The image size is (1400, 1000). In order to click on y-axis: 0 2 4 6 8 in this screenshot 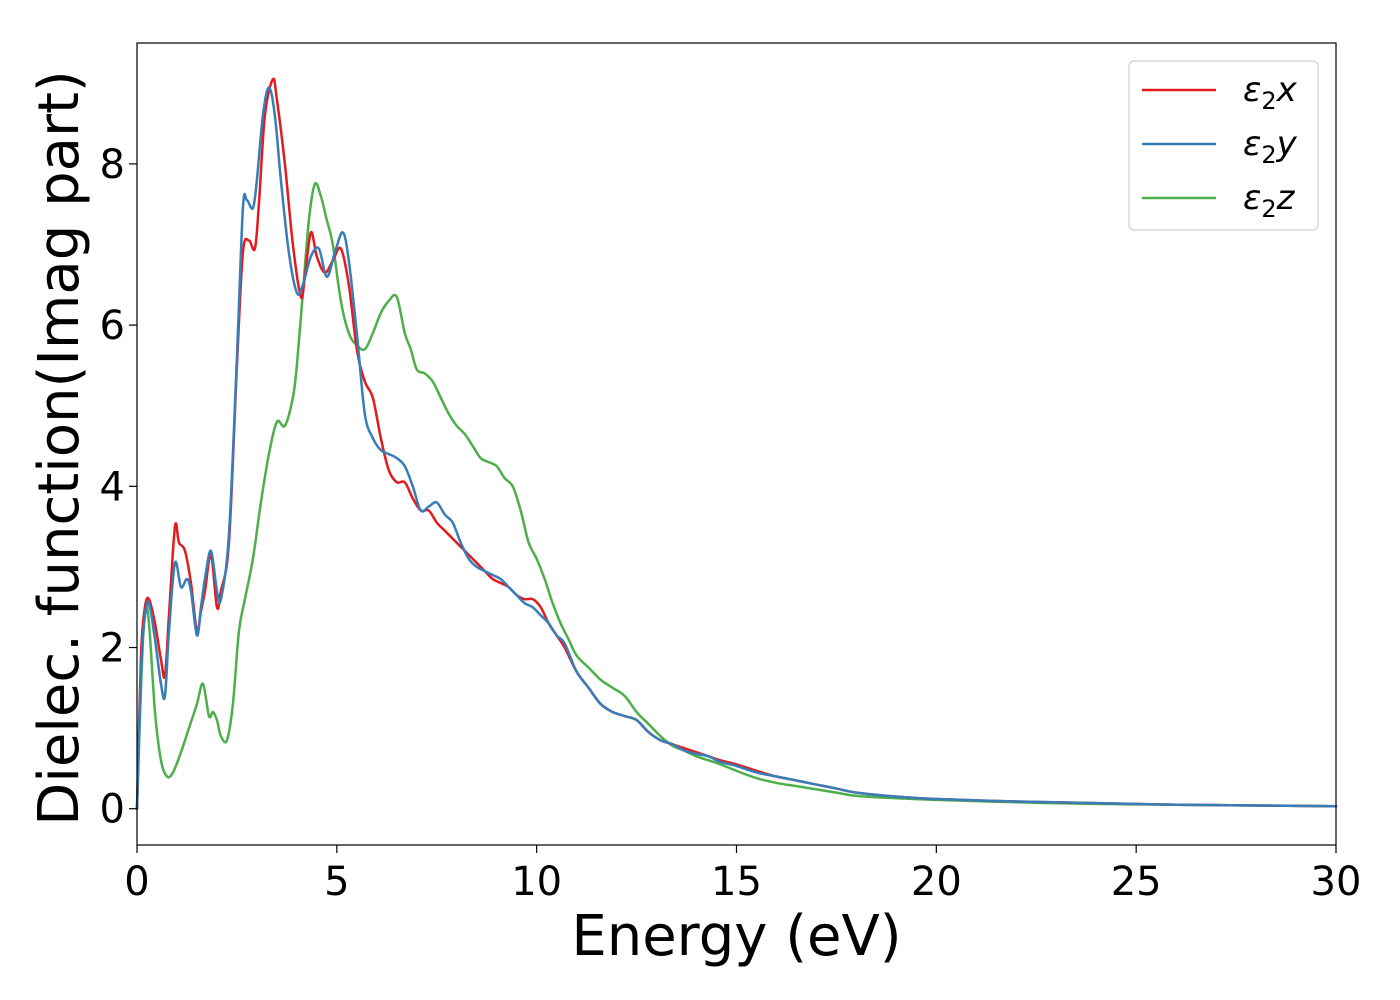, I will do `click(118, 487)`.